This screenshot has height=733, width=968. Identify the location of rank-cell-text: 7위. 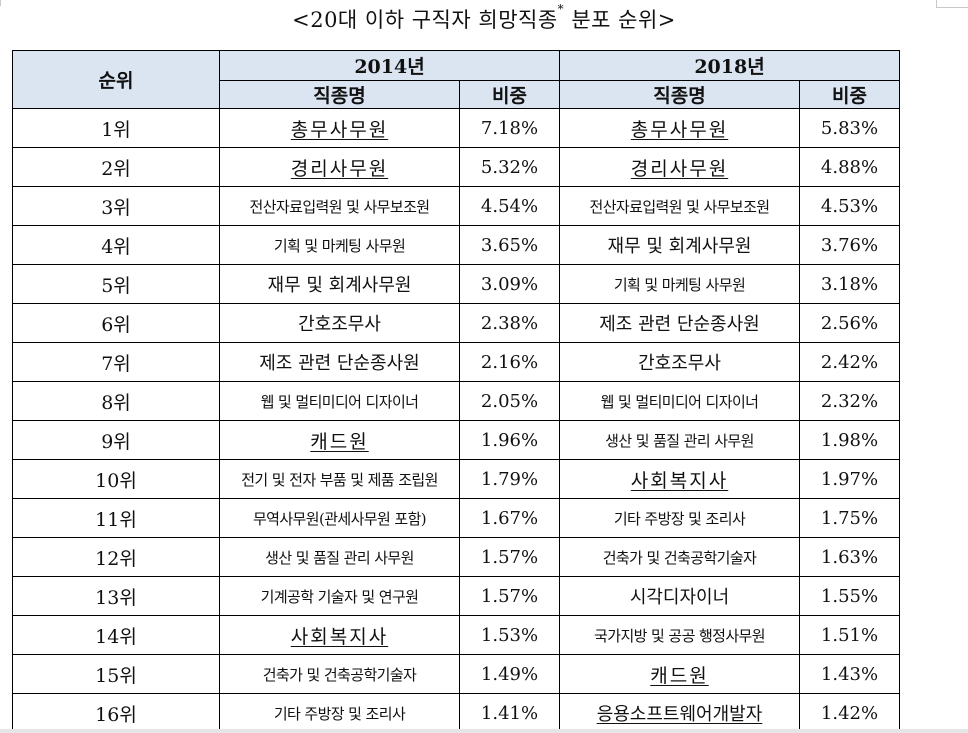
(116, 363).